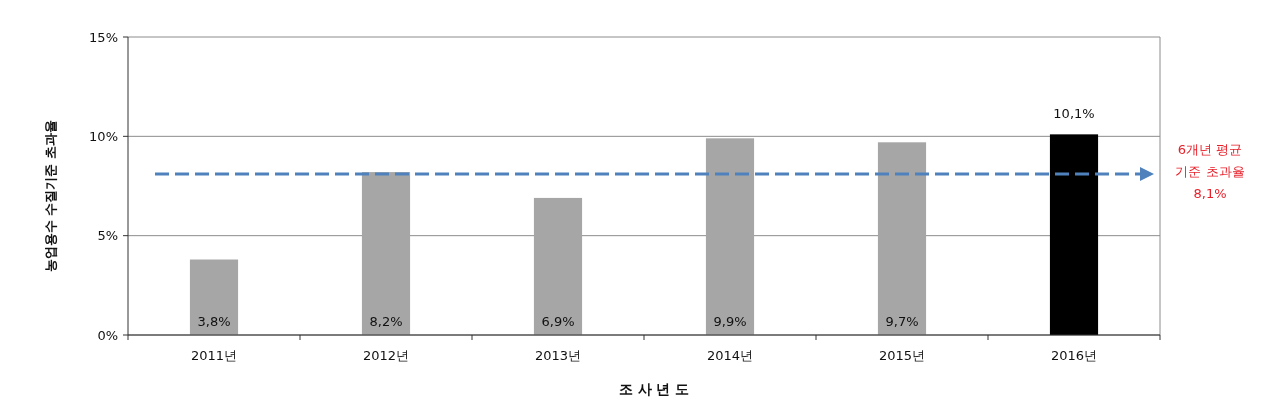  Describe the element at coordinates (1074, 114) in the screenshot. I see `data-label: 10,1%` at that location.